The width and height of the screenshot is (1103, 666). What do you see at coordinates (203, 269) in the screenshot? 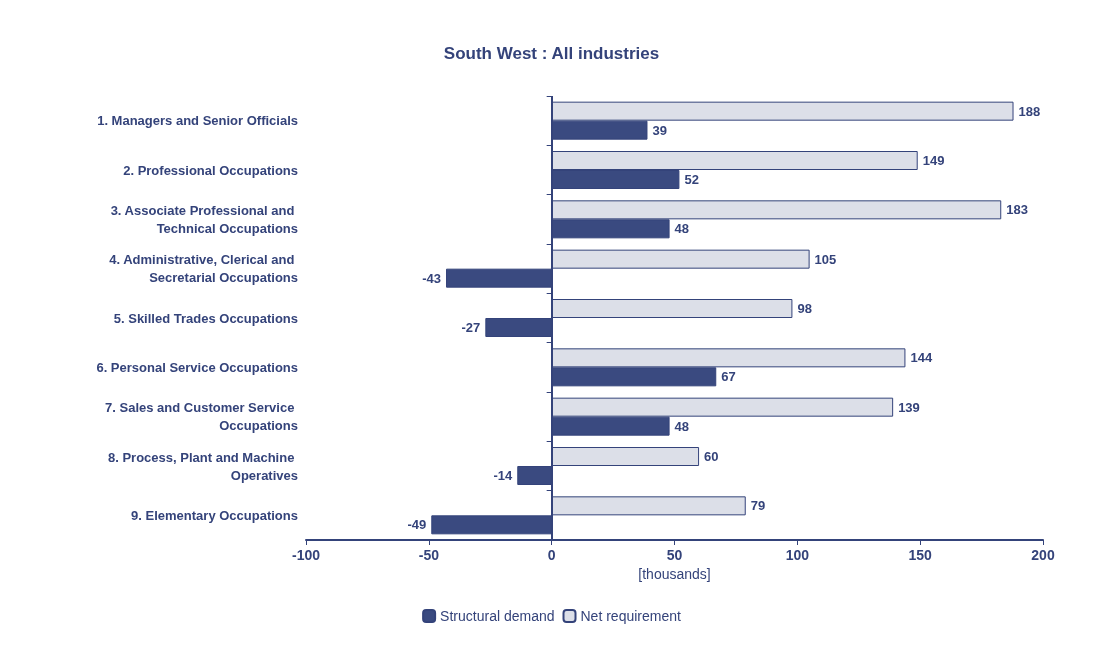
I see `y-tick-label: 4. Administrative, Clerical and Secretarial Occupations` at bounding box center [203, 269].